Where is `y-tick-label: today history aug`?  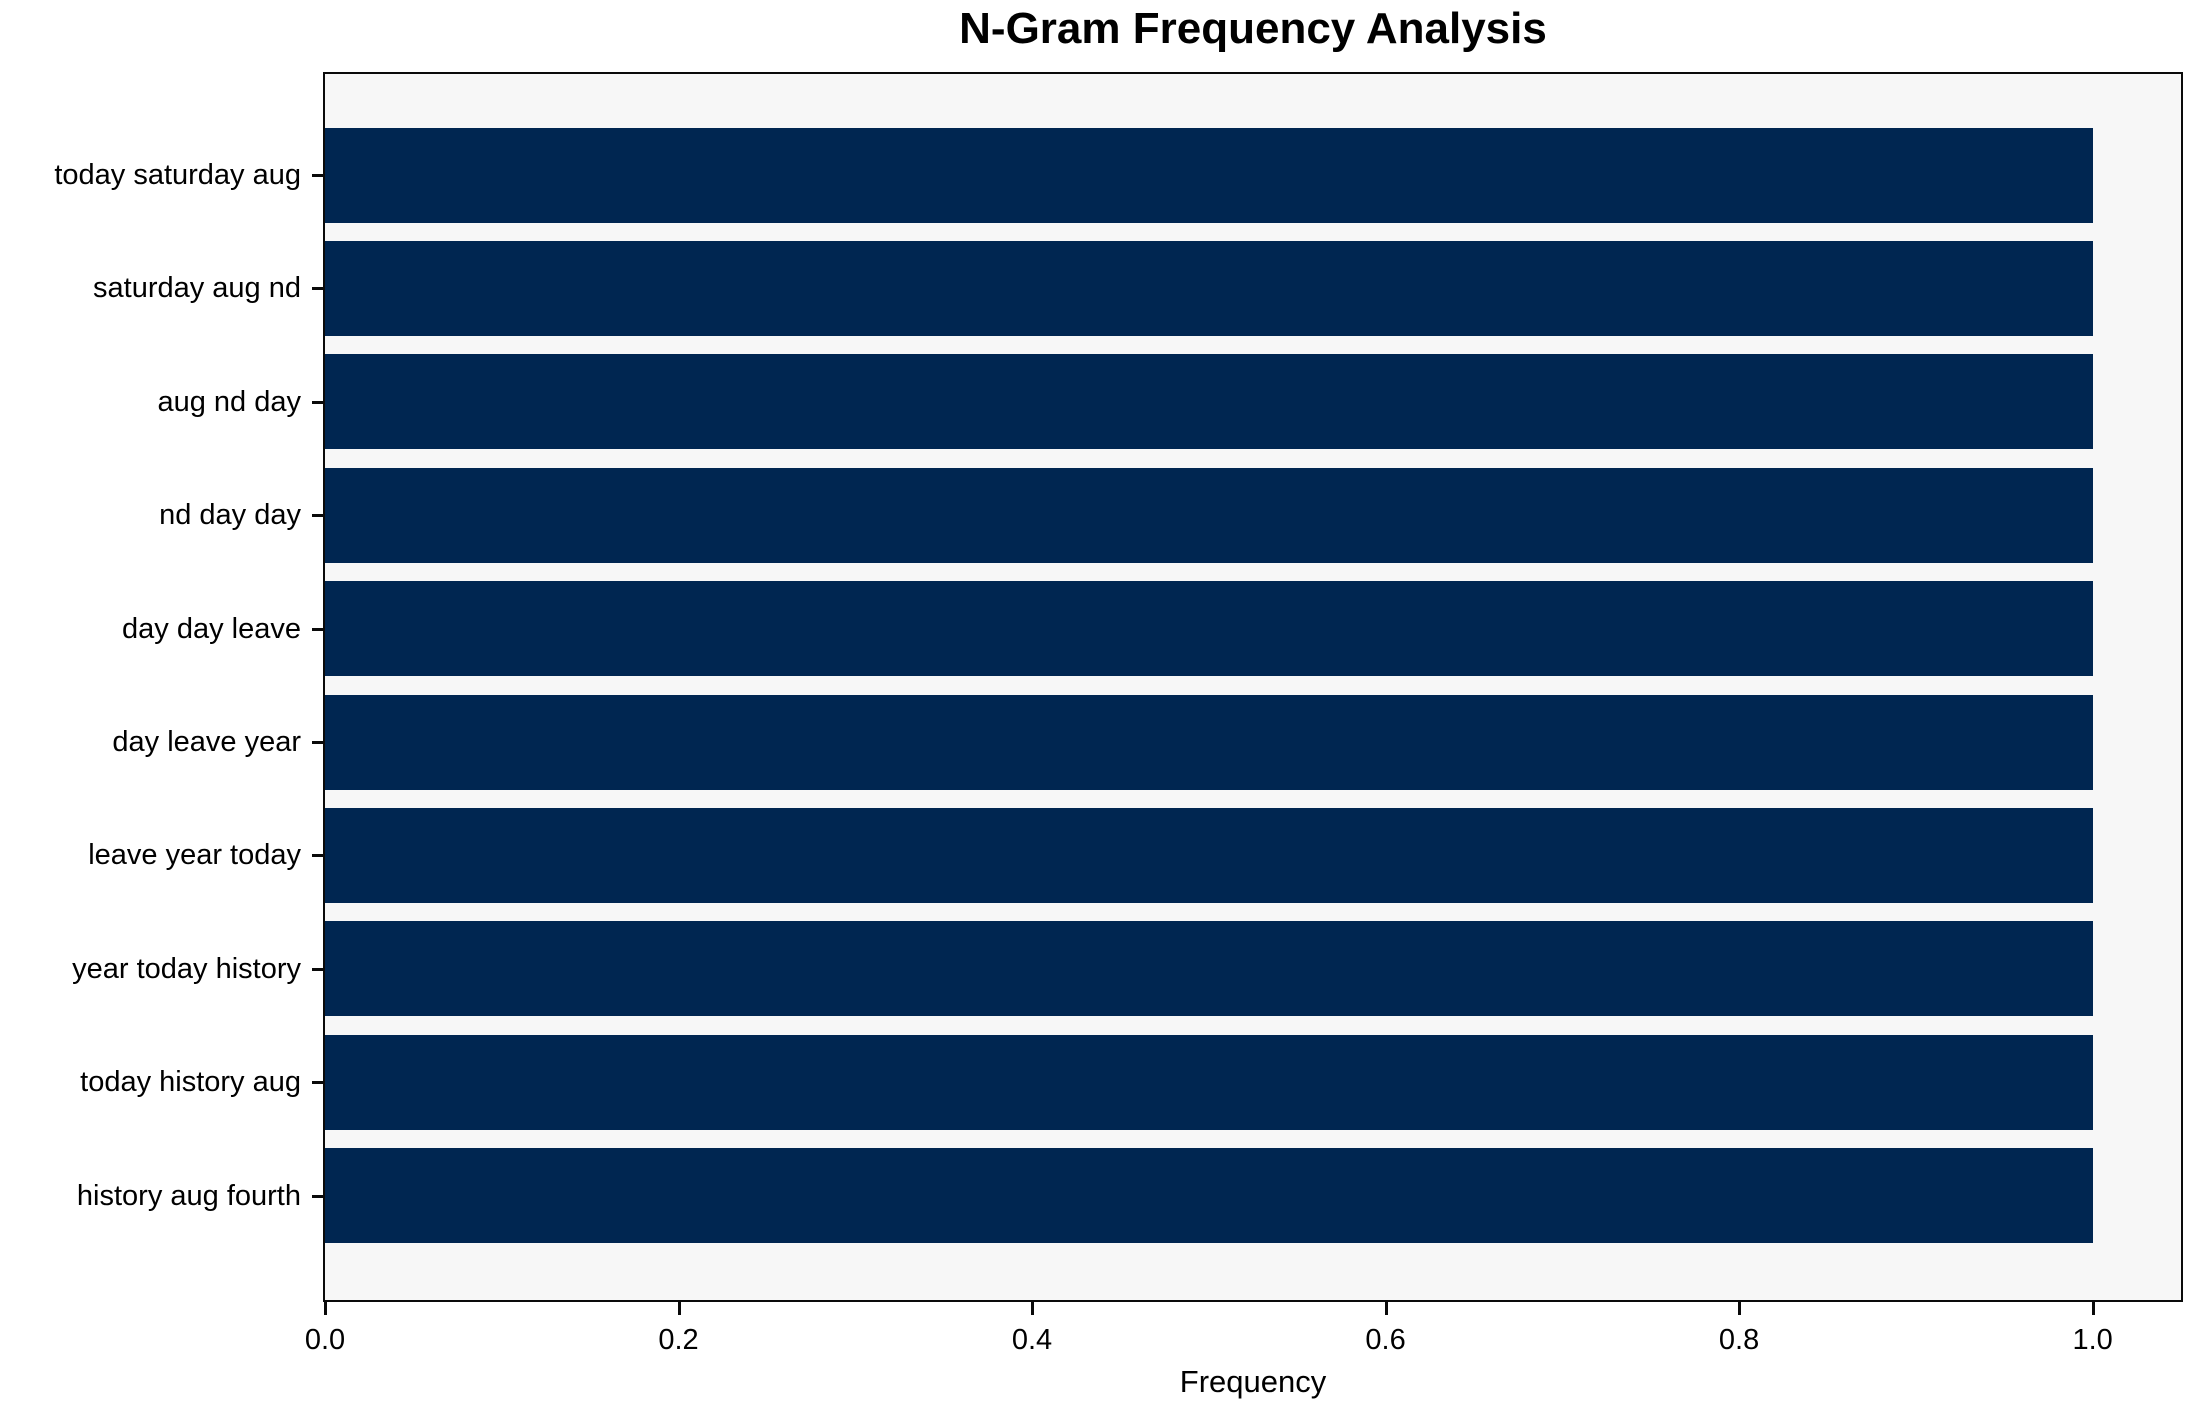
y-tick-label: today history aug is located at coordinates (190, 1082).